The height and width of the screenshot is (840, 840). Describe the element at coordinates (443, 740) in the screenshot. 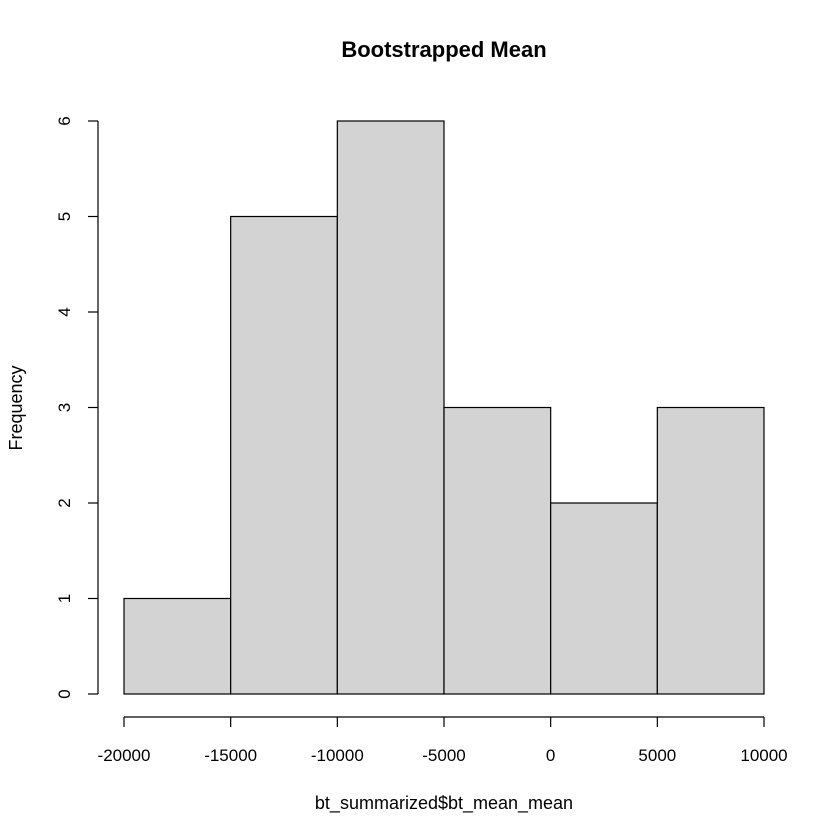

I see `x-axis: -20000 -15000 -10000 -5000 0 5000 10000` at that location.